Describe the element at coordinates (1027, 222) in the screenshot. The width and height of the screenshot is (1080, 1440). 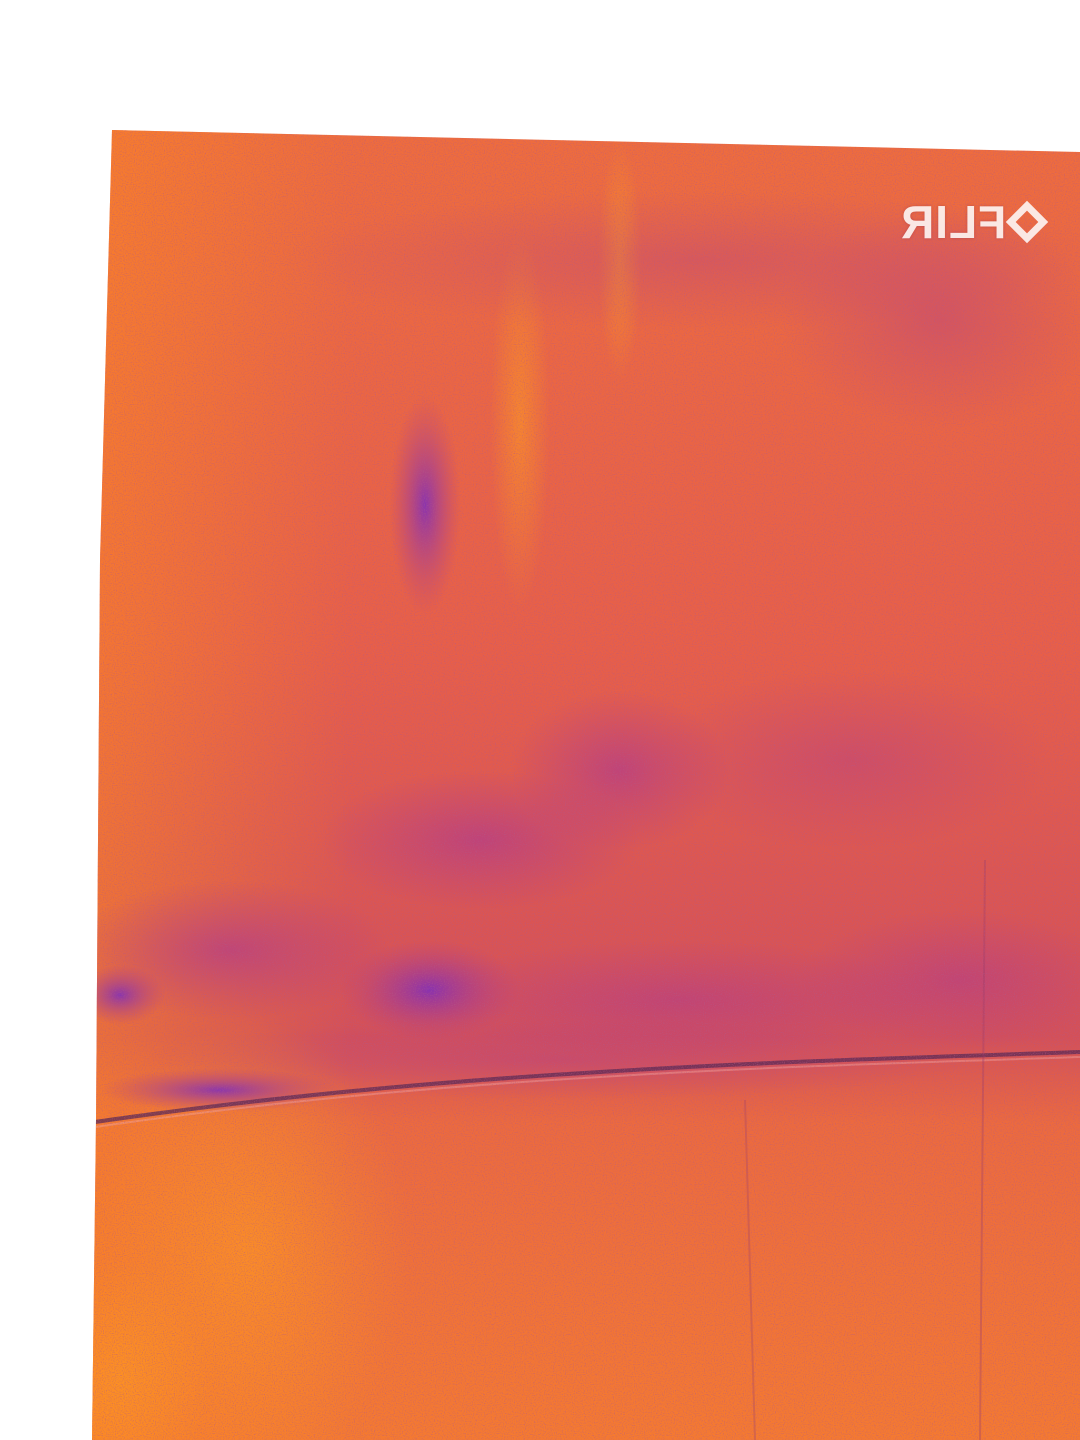
I see `flir-diamond-icon` at that location.